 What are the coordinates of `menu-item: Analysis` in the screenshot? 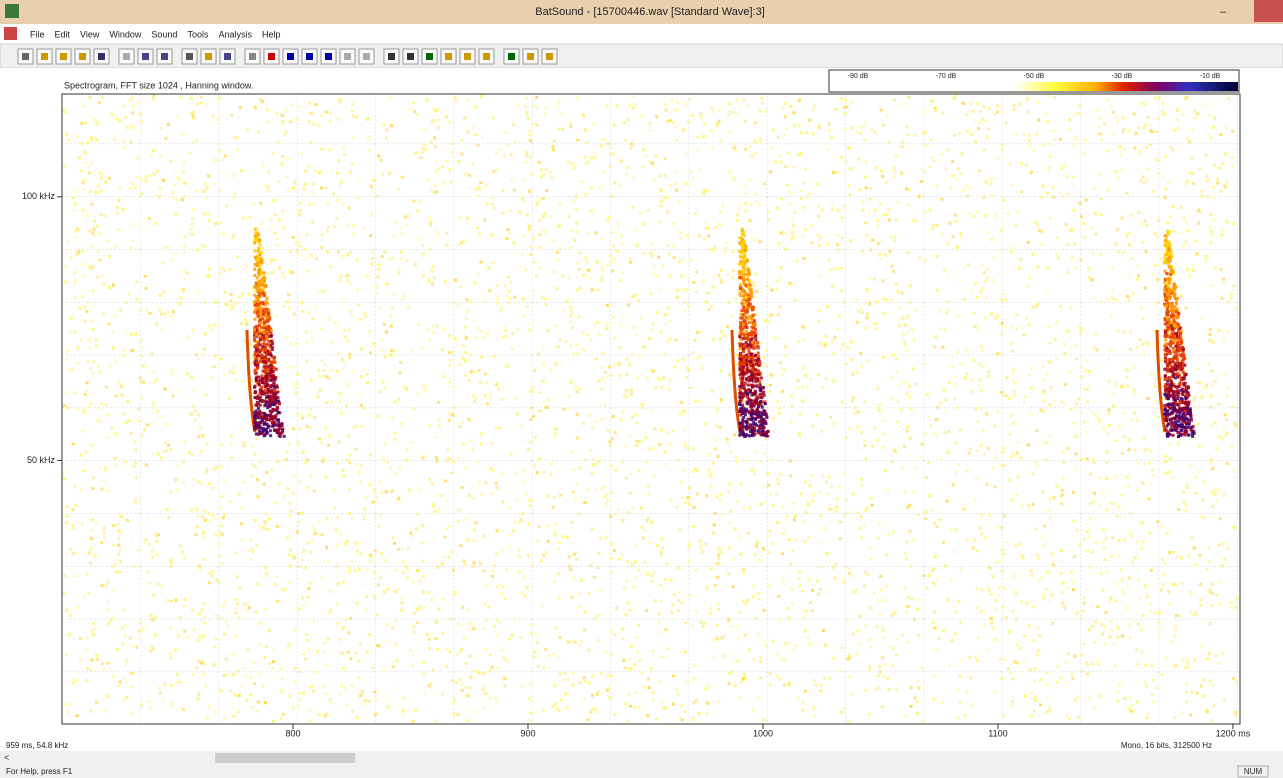 It's located at (235, 34).